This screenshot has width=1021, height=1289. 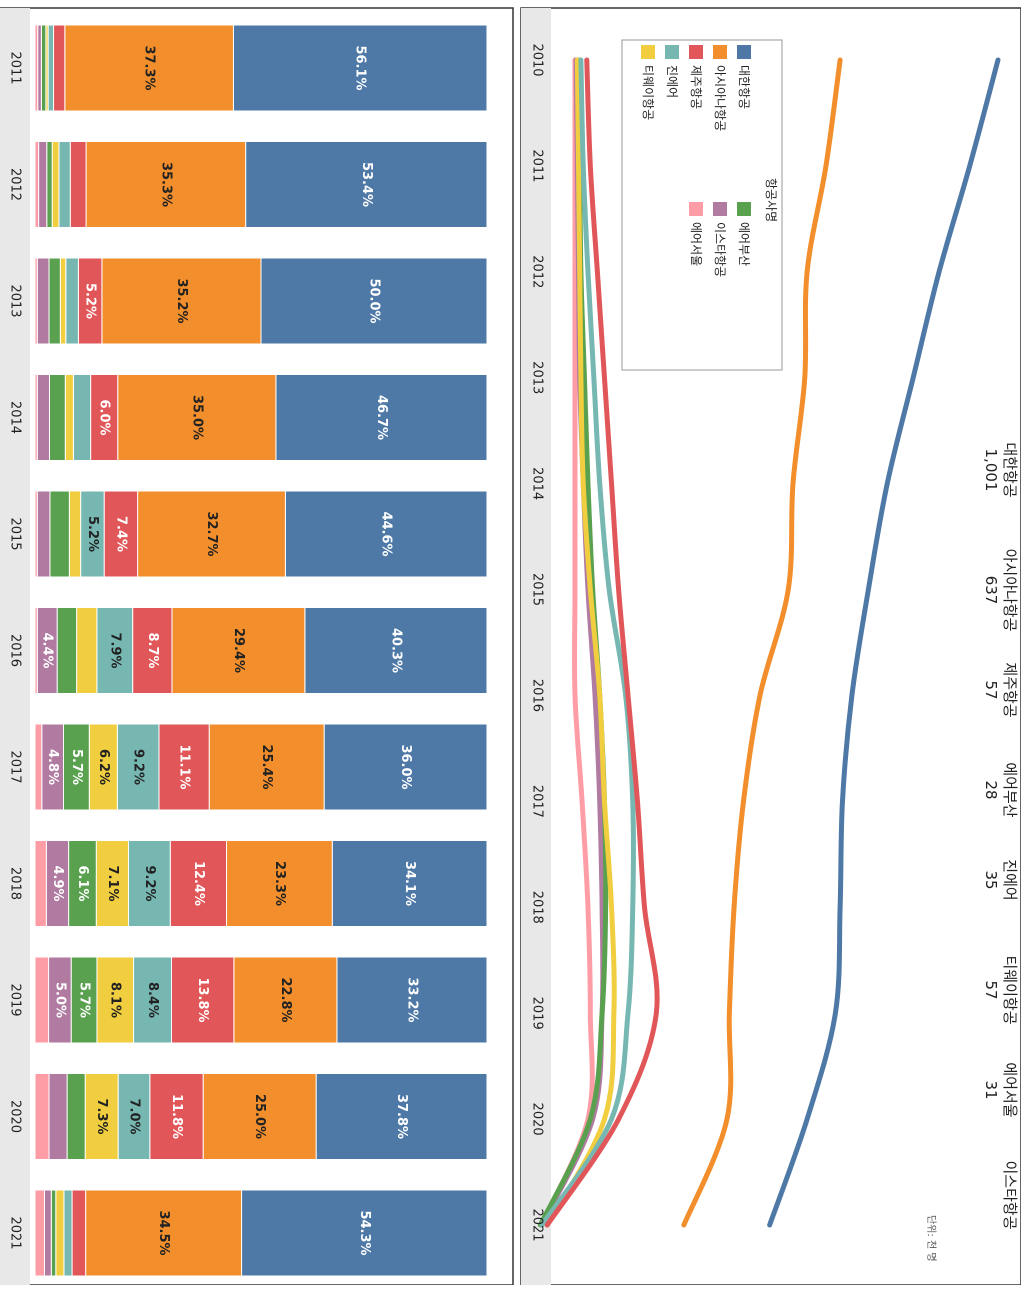 What do you see at coordinates (39, 1233) in the screenshot?
I see `bar-segment-ec9790ec96b4ec849cec9ab8-2021` at bounding box center [39, 1233].